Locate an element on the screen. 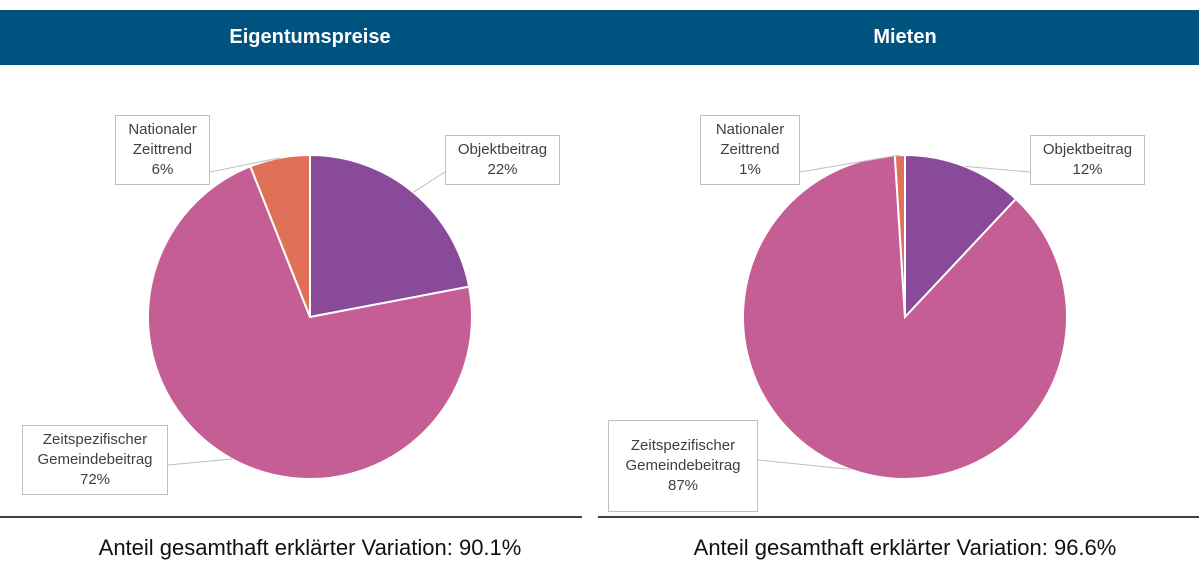 This screenshot has width=1199, height=569. label-value: 6% is located at coordinates (162, 169).